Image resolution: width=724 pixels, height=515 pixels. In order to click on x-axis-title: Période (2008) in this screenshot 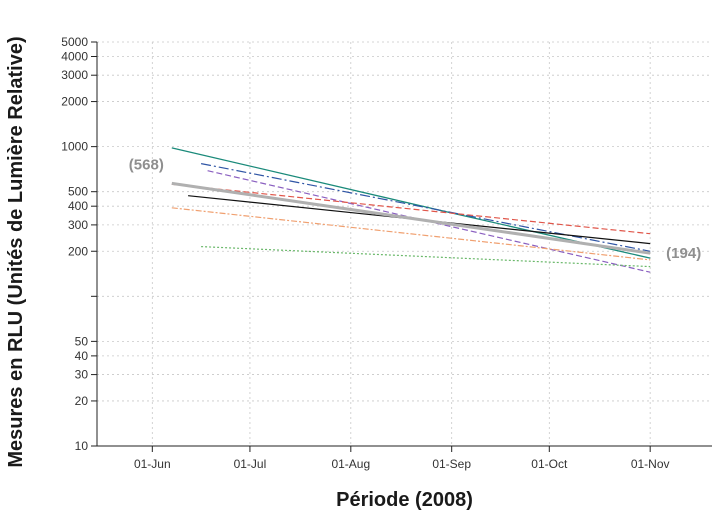, I will do `click(404, 500)`.